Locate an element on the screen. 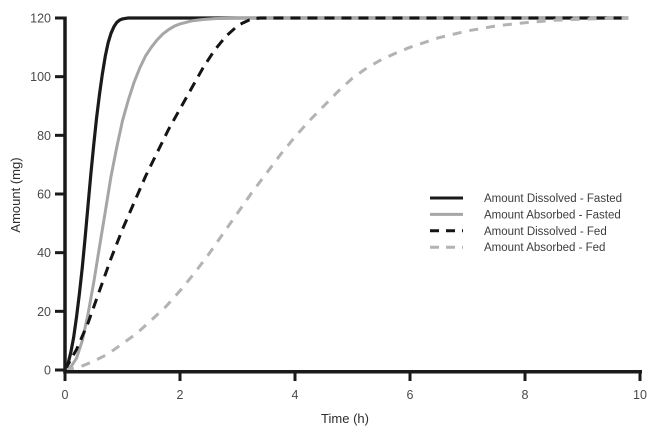 The height and width of the screenshot is (441, 661). legend-label: Amount Absorbed - Fasted is located at coordinates (552, 215).